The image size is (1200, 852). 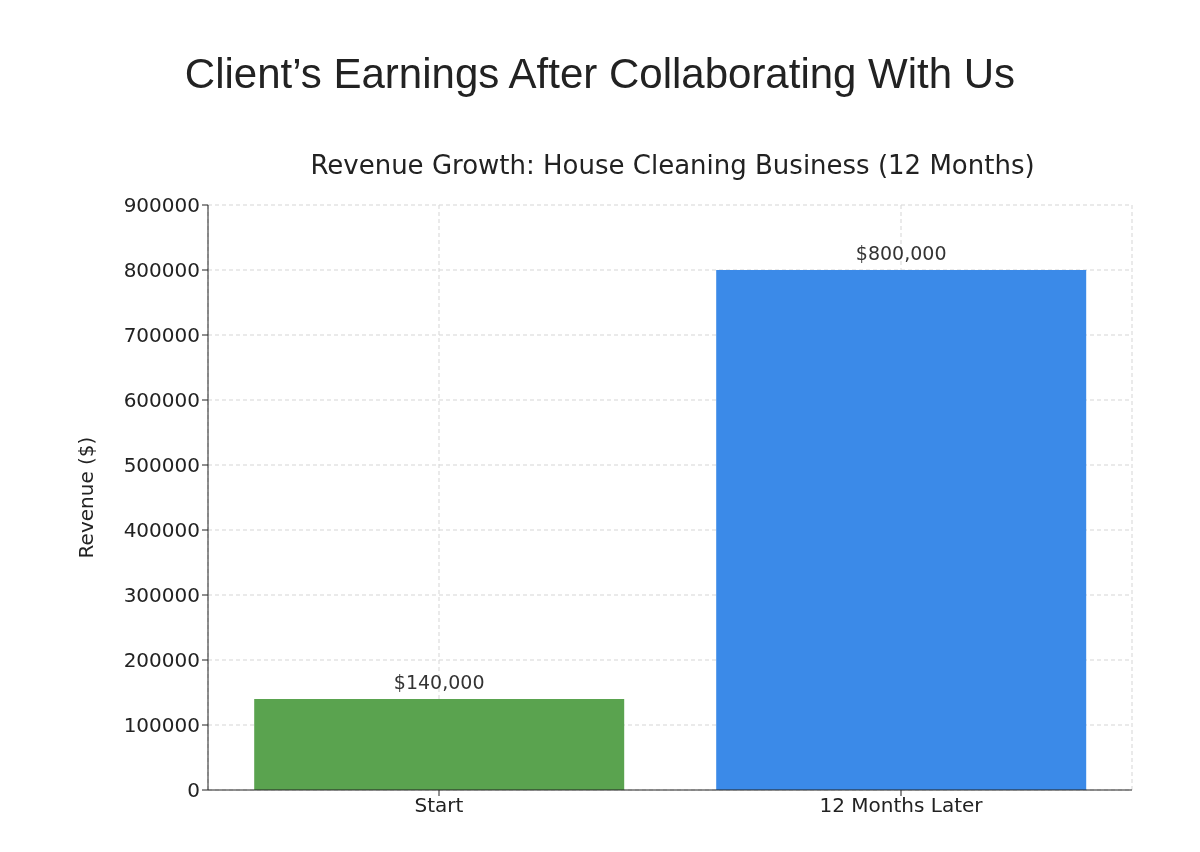 I want to click on y-tick-label: 200000, so click(x=161, y=660).